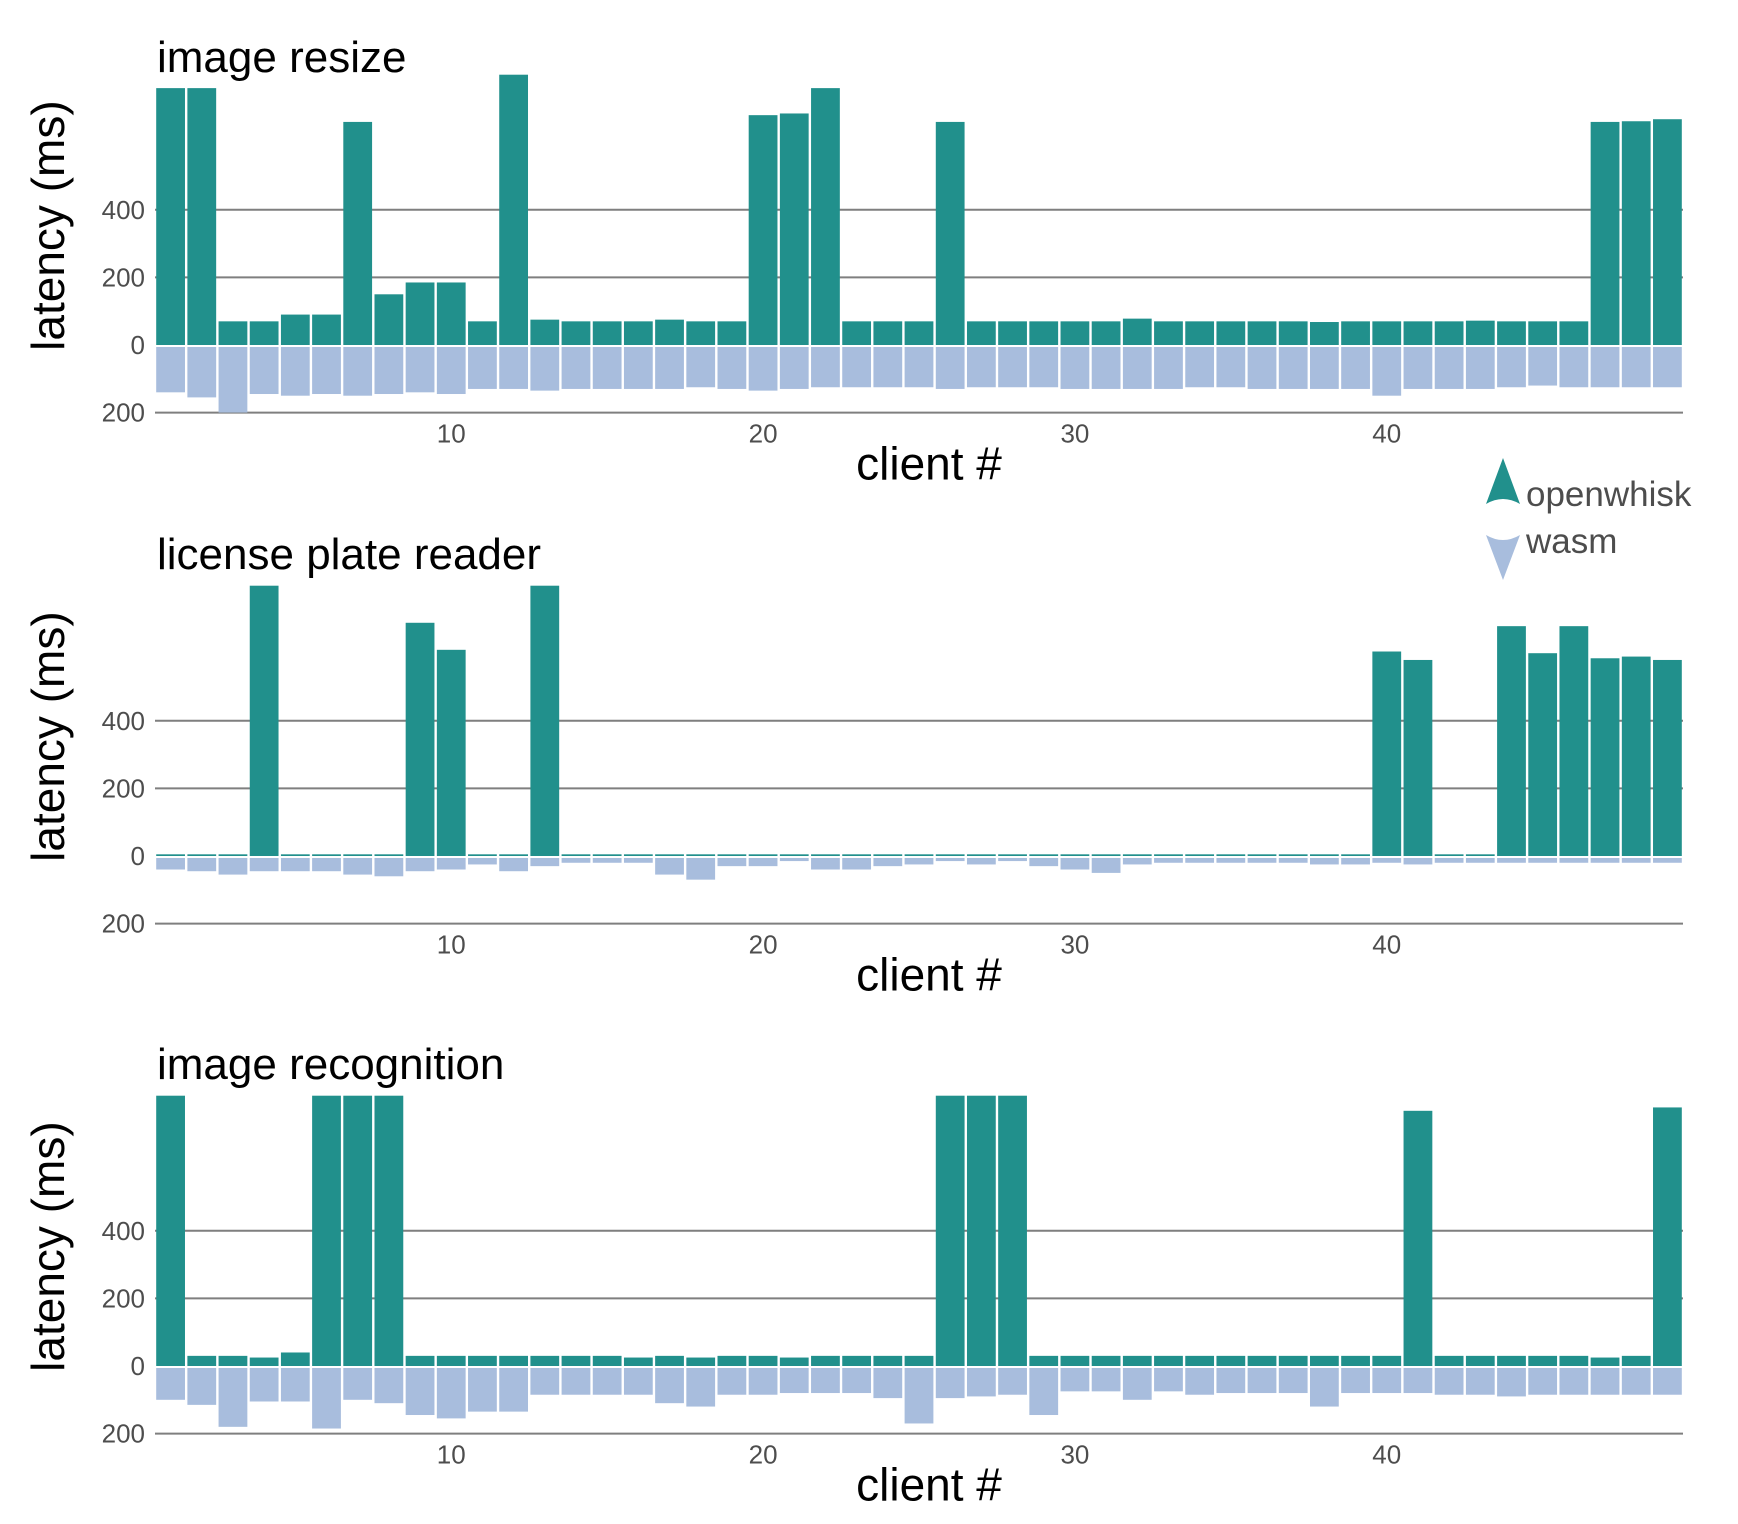  What do you see at coordinates (1386, 434) in the screenshot?
I see `x-tick-label: 40` at bounding box center [1386, 434].